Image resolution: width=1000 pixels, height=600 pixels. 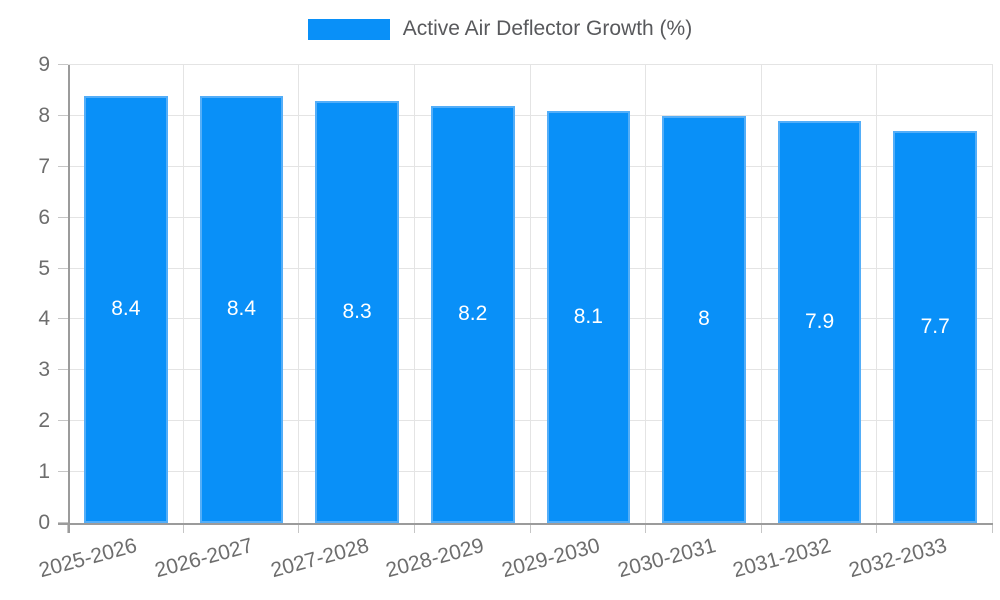 I want to click on y-tick-label: 0, so click(x=44, y=522).